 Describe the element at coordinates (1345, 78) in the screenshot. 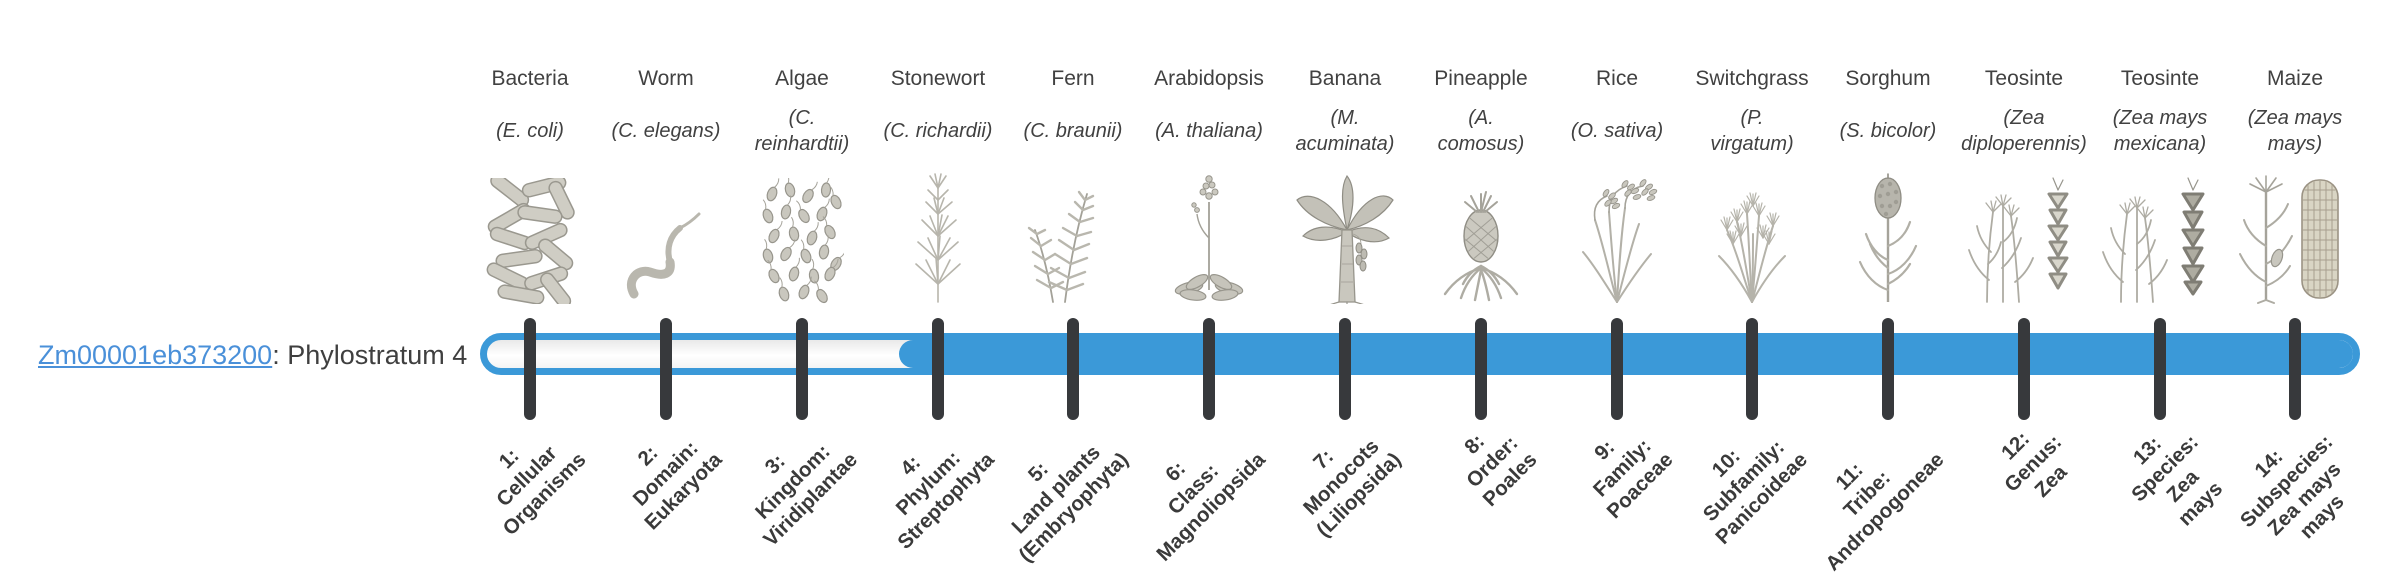

I see `organism-name: Banana` at that location.